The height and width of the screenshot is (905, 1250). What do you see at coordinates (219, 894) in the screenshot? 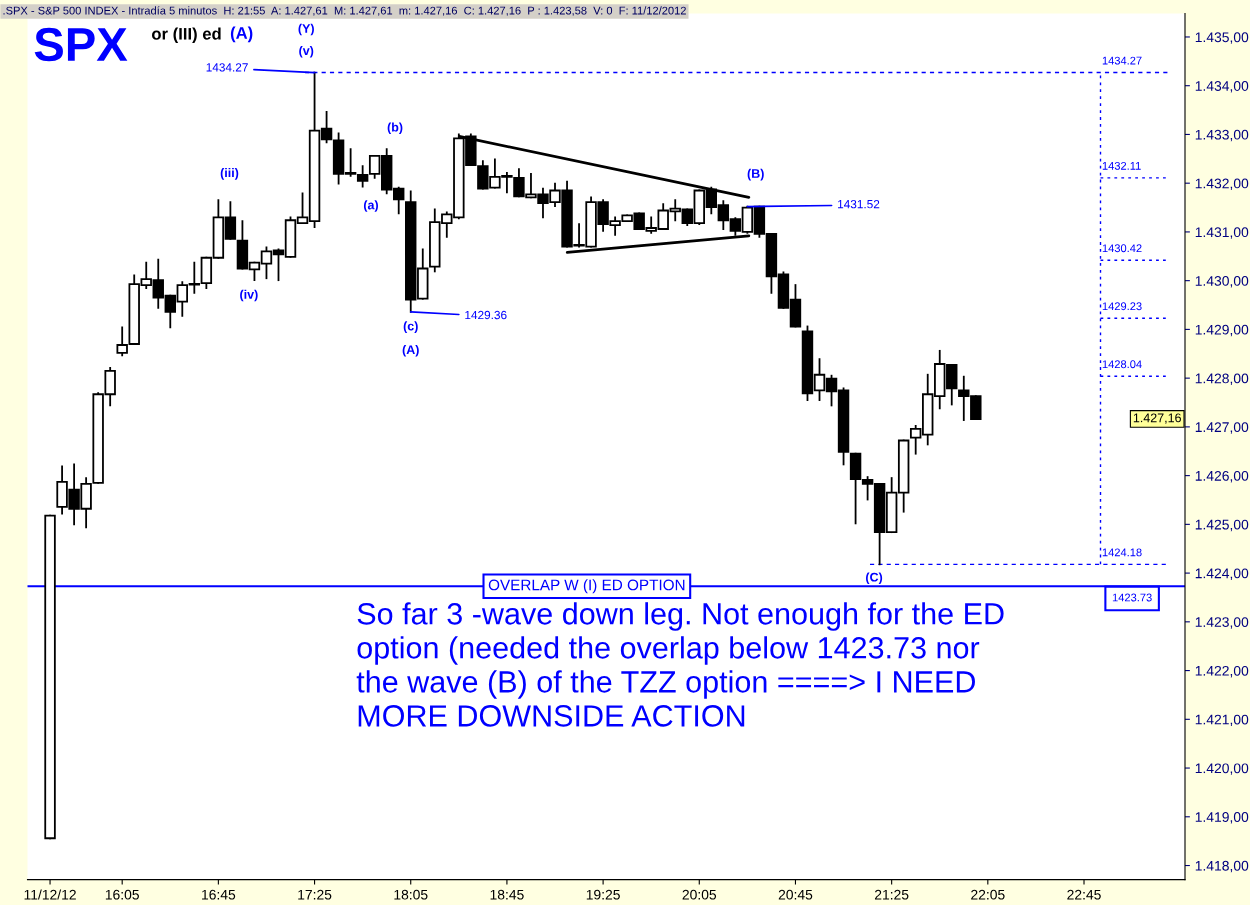
I see `x-tick-label: 16:45` at bounding box center [219, 894].